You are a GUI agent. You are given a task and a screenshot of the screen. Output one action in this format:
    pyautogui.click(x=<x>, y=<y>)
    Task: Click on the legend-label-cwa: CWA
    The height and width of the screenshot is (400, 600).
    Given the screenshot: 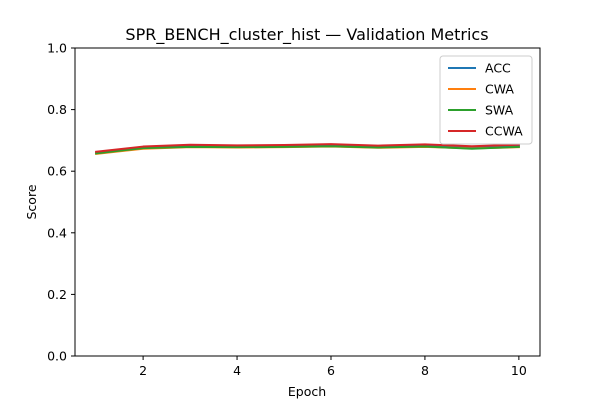 What is the action you would take?
    pyautogui.click(x=499, y=89)
    